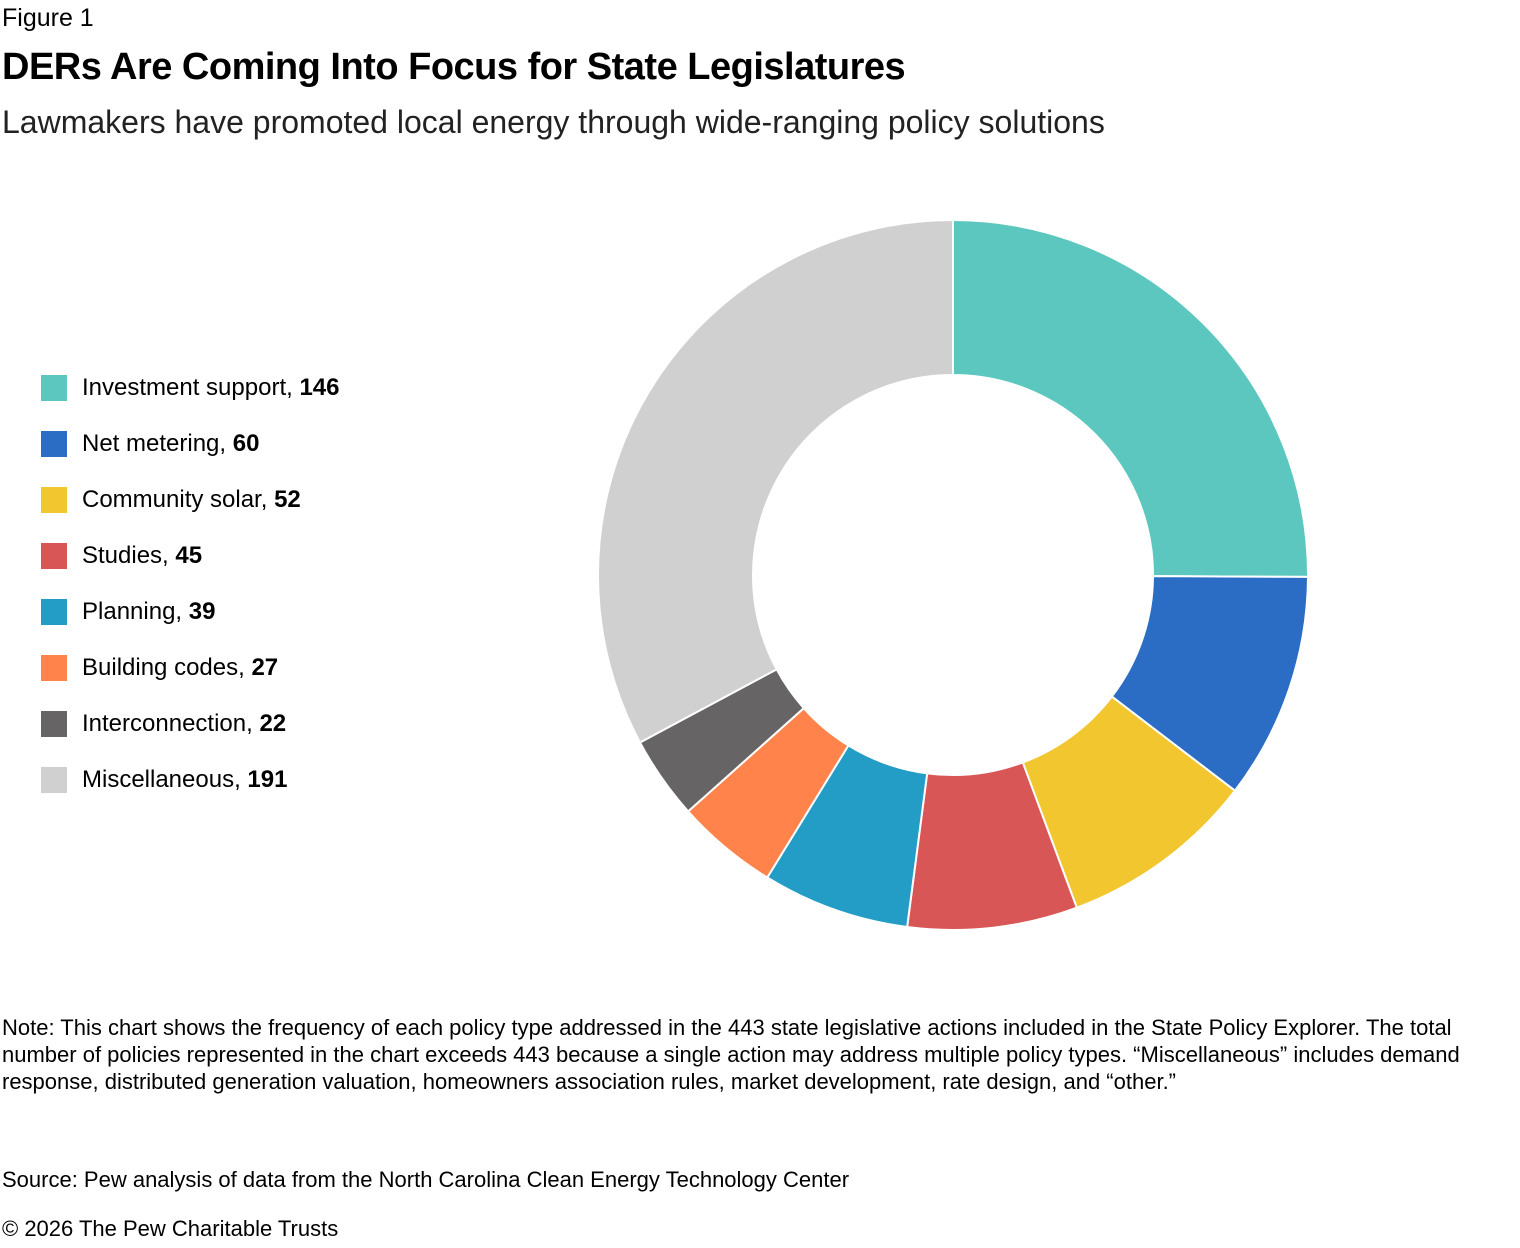 The height and width of the screenshot is (1248, 1520). What do you see at coordinates (149, 611) in the screenshot?
I see `legend-label: Planning, 39` at bounding box center [149, 611].